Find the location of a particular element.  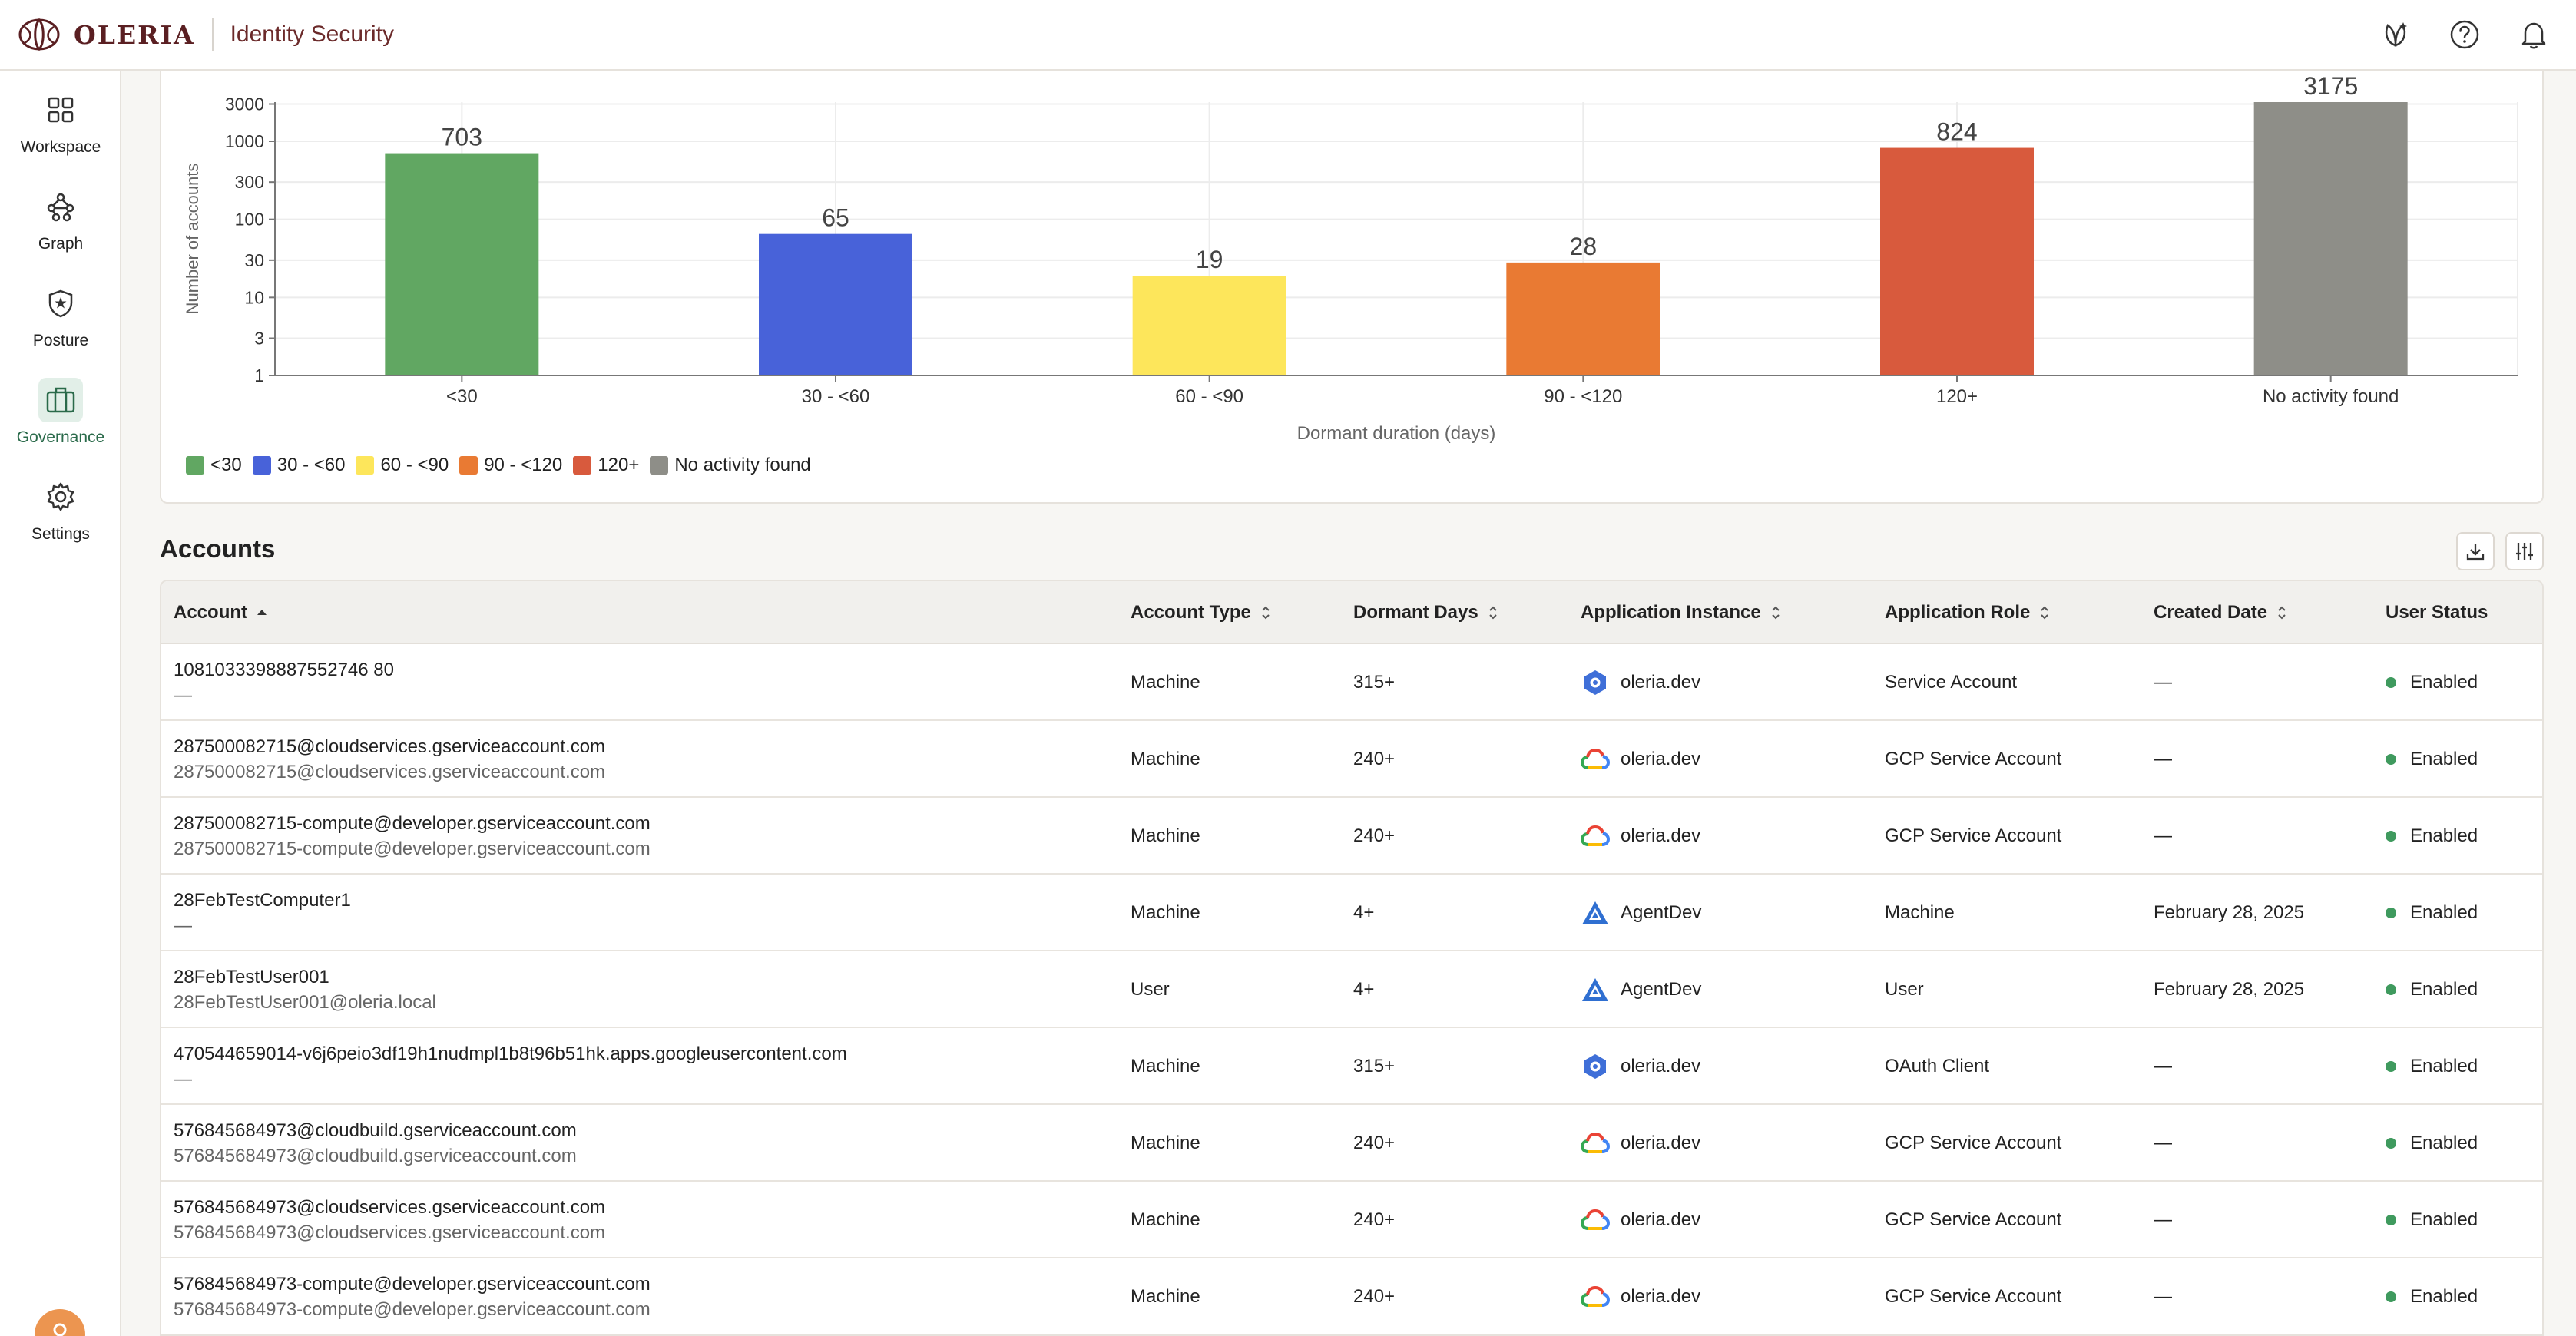

column-settings-button is located at coordinates (2525, 551).